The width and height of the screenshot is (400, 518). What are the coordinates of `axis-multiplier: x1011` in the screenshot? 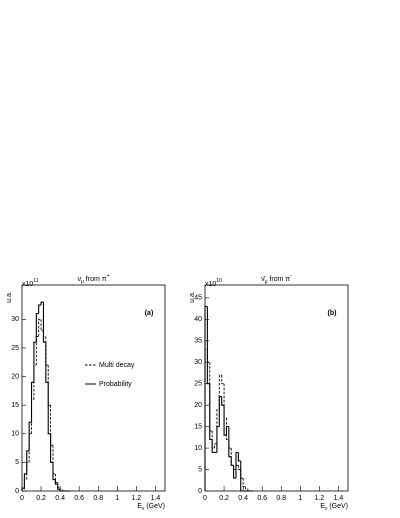 It's located at (30, 283).